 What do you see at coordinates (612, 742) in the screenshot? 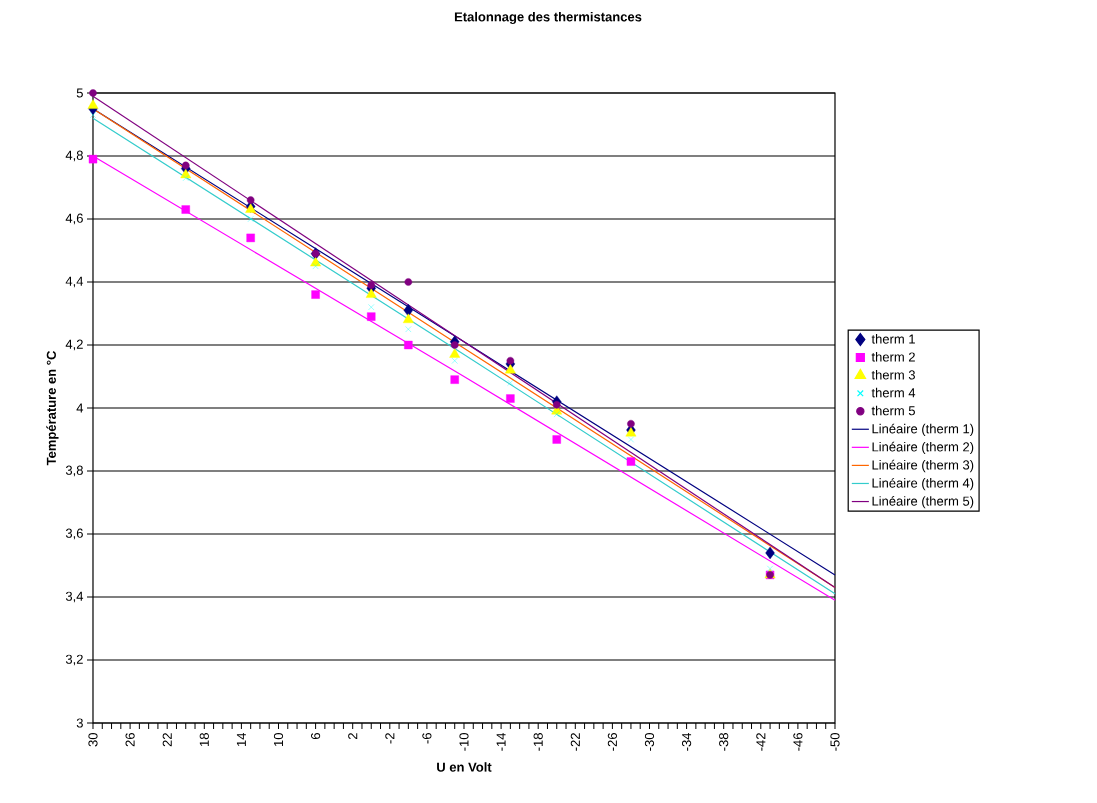
I see `x-tick-label: -26` at bounding box center [612, 742].